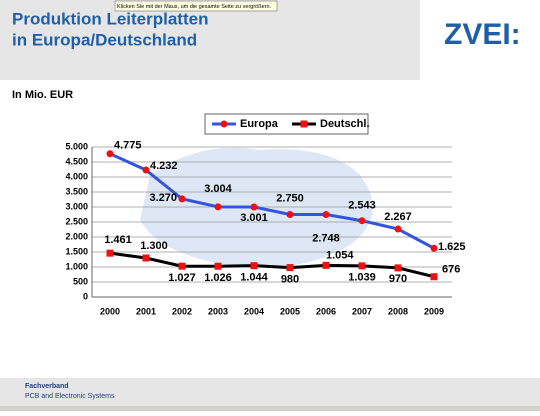 The image size is (540, 416). What do you see at coordinates (254, 278) in the screenshot?
I see `value-label: 1.044` at bounding box center [254, 278].